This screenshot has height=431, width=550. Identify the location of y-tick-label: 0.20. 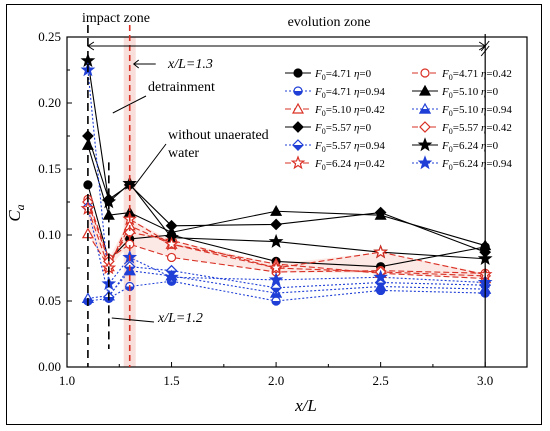
(49, 102).